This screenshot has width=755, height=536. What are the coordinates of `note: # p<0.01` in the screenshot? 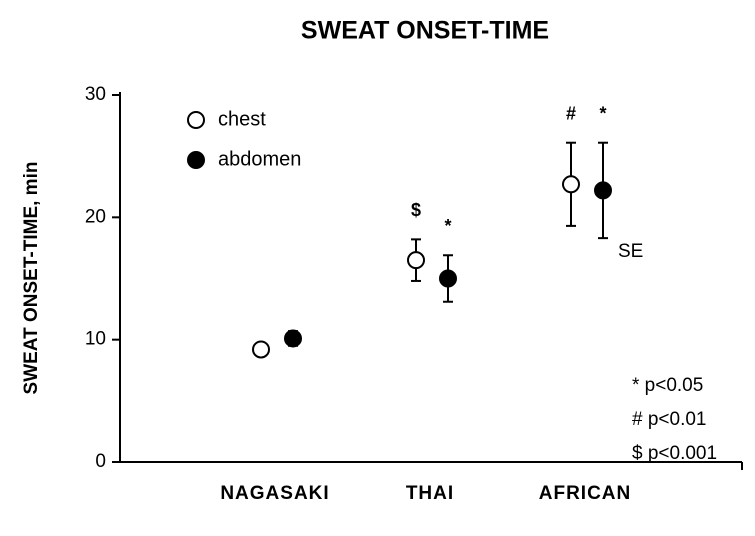 It's located at (669, 419).